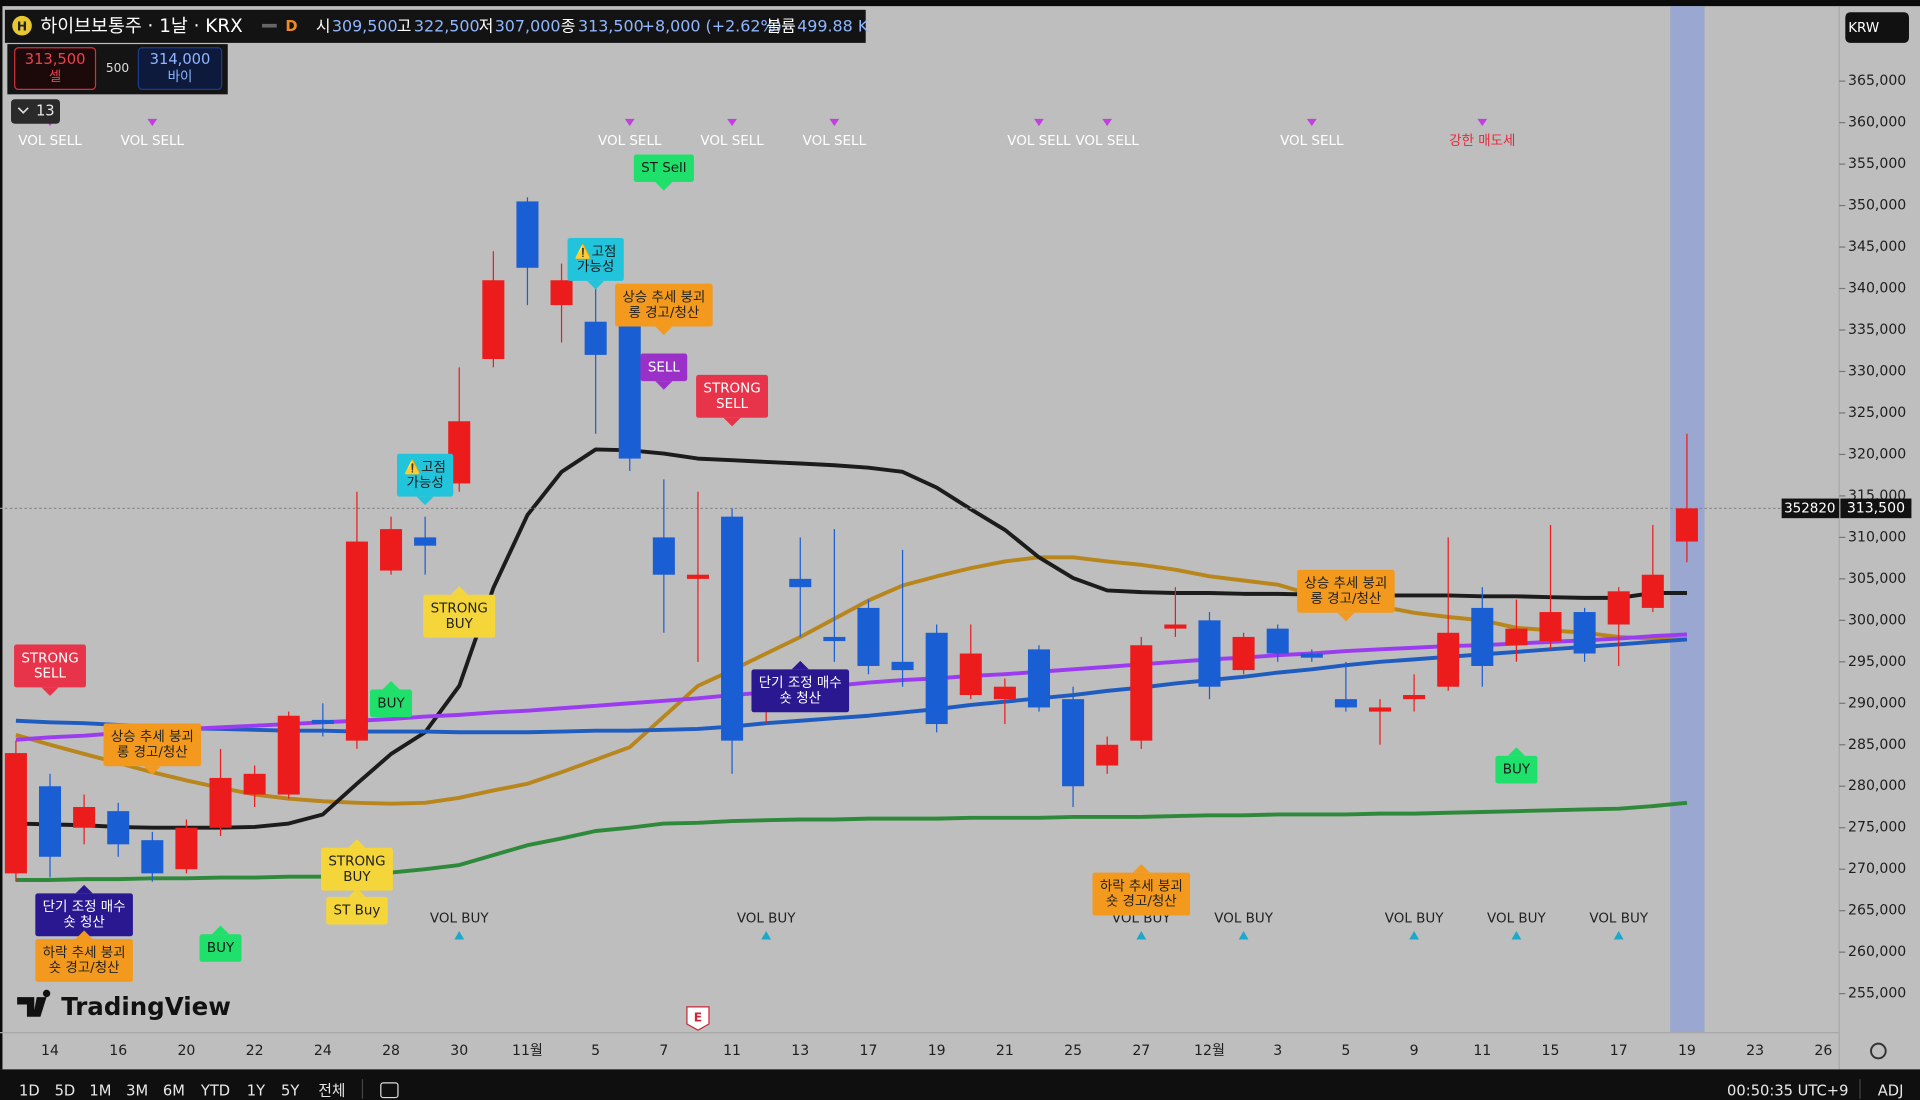  What do you see at coordinates (1876, 508) in the screenshot?
I see `last-price-label: 313,500` at bounding box center [1876, 508].